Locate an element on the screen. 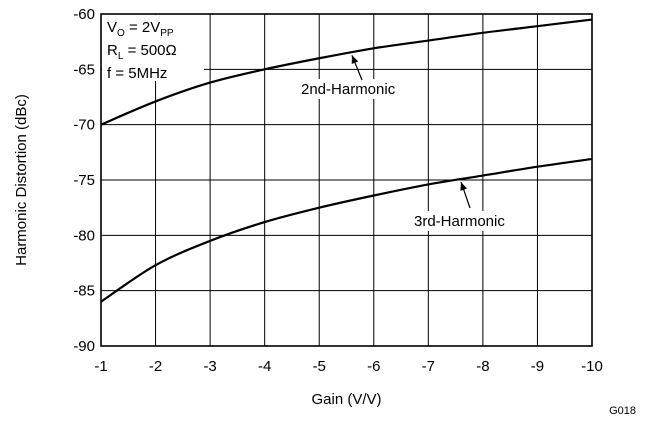 This screenshot has width=646, height=421. x-tick-label: -1 is located at coordinates (100, 366).